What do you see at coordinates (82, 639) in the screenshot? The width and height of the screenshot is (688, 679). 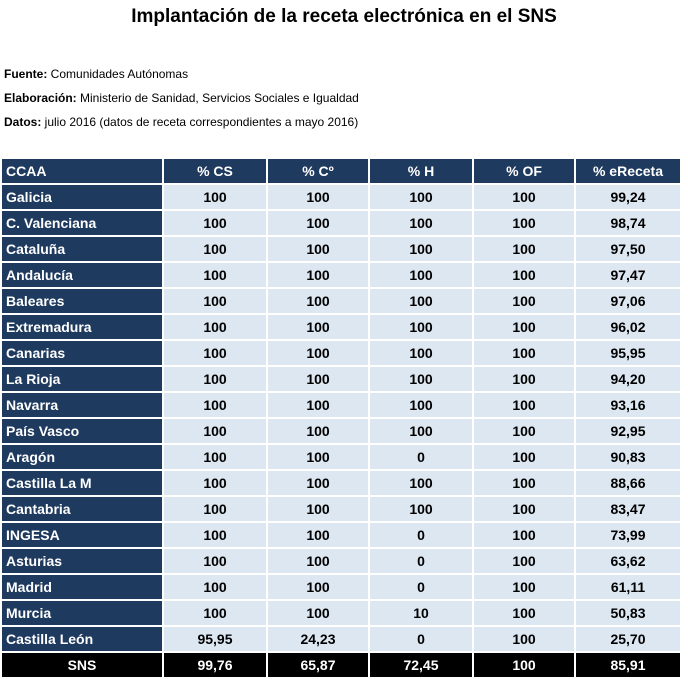 I see `region-name: Castilla León` at bounding box center [82, 639].